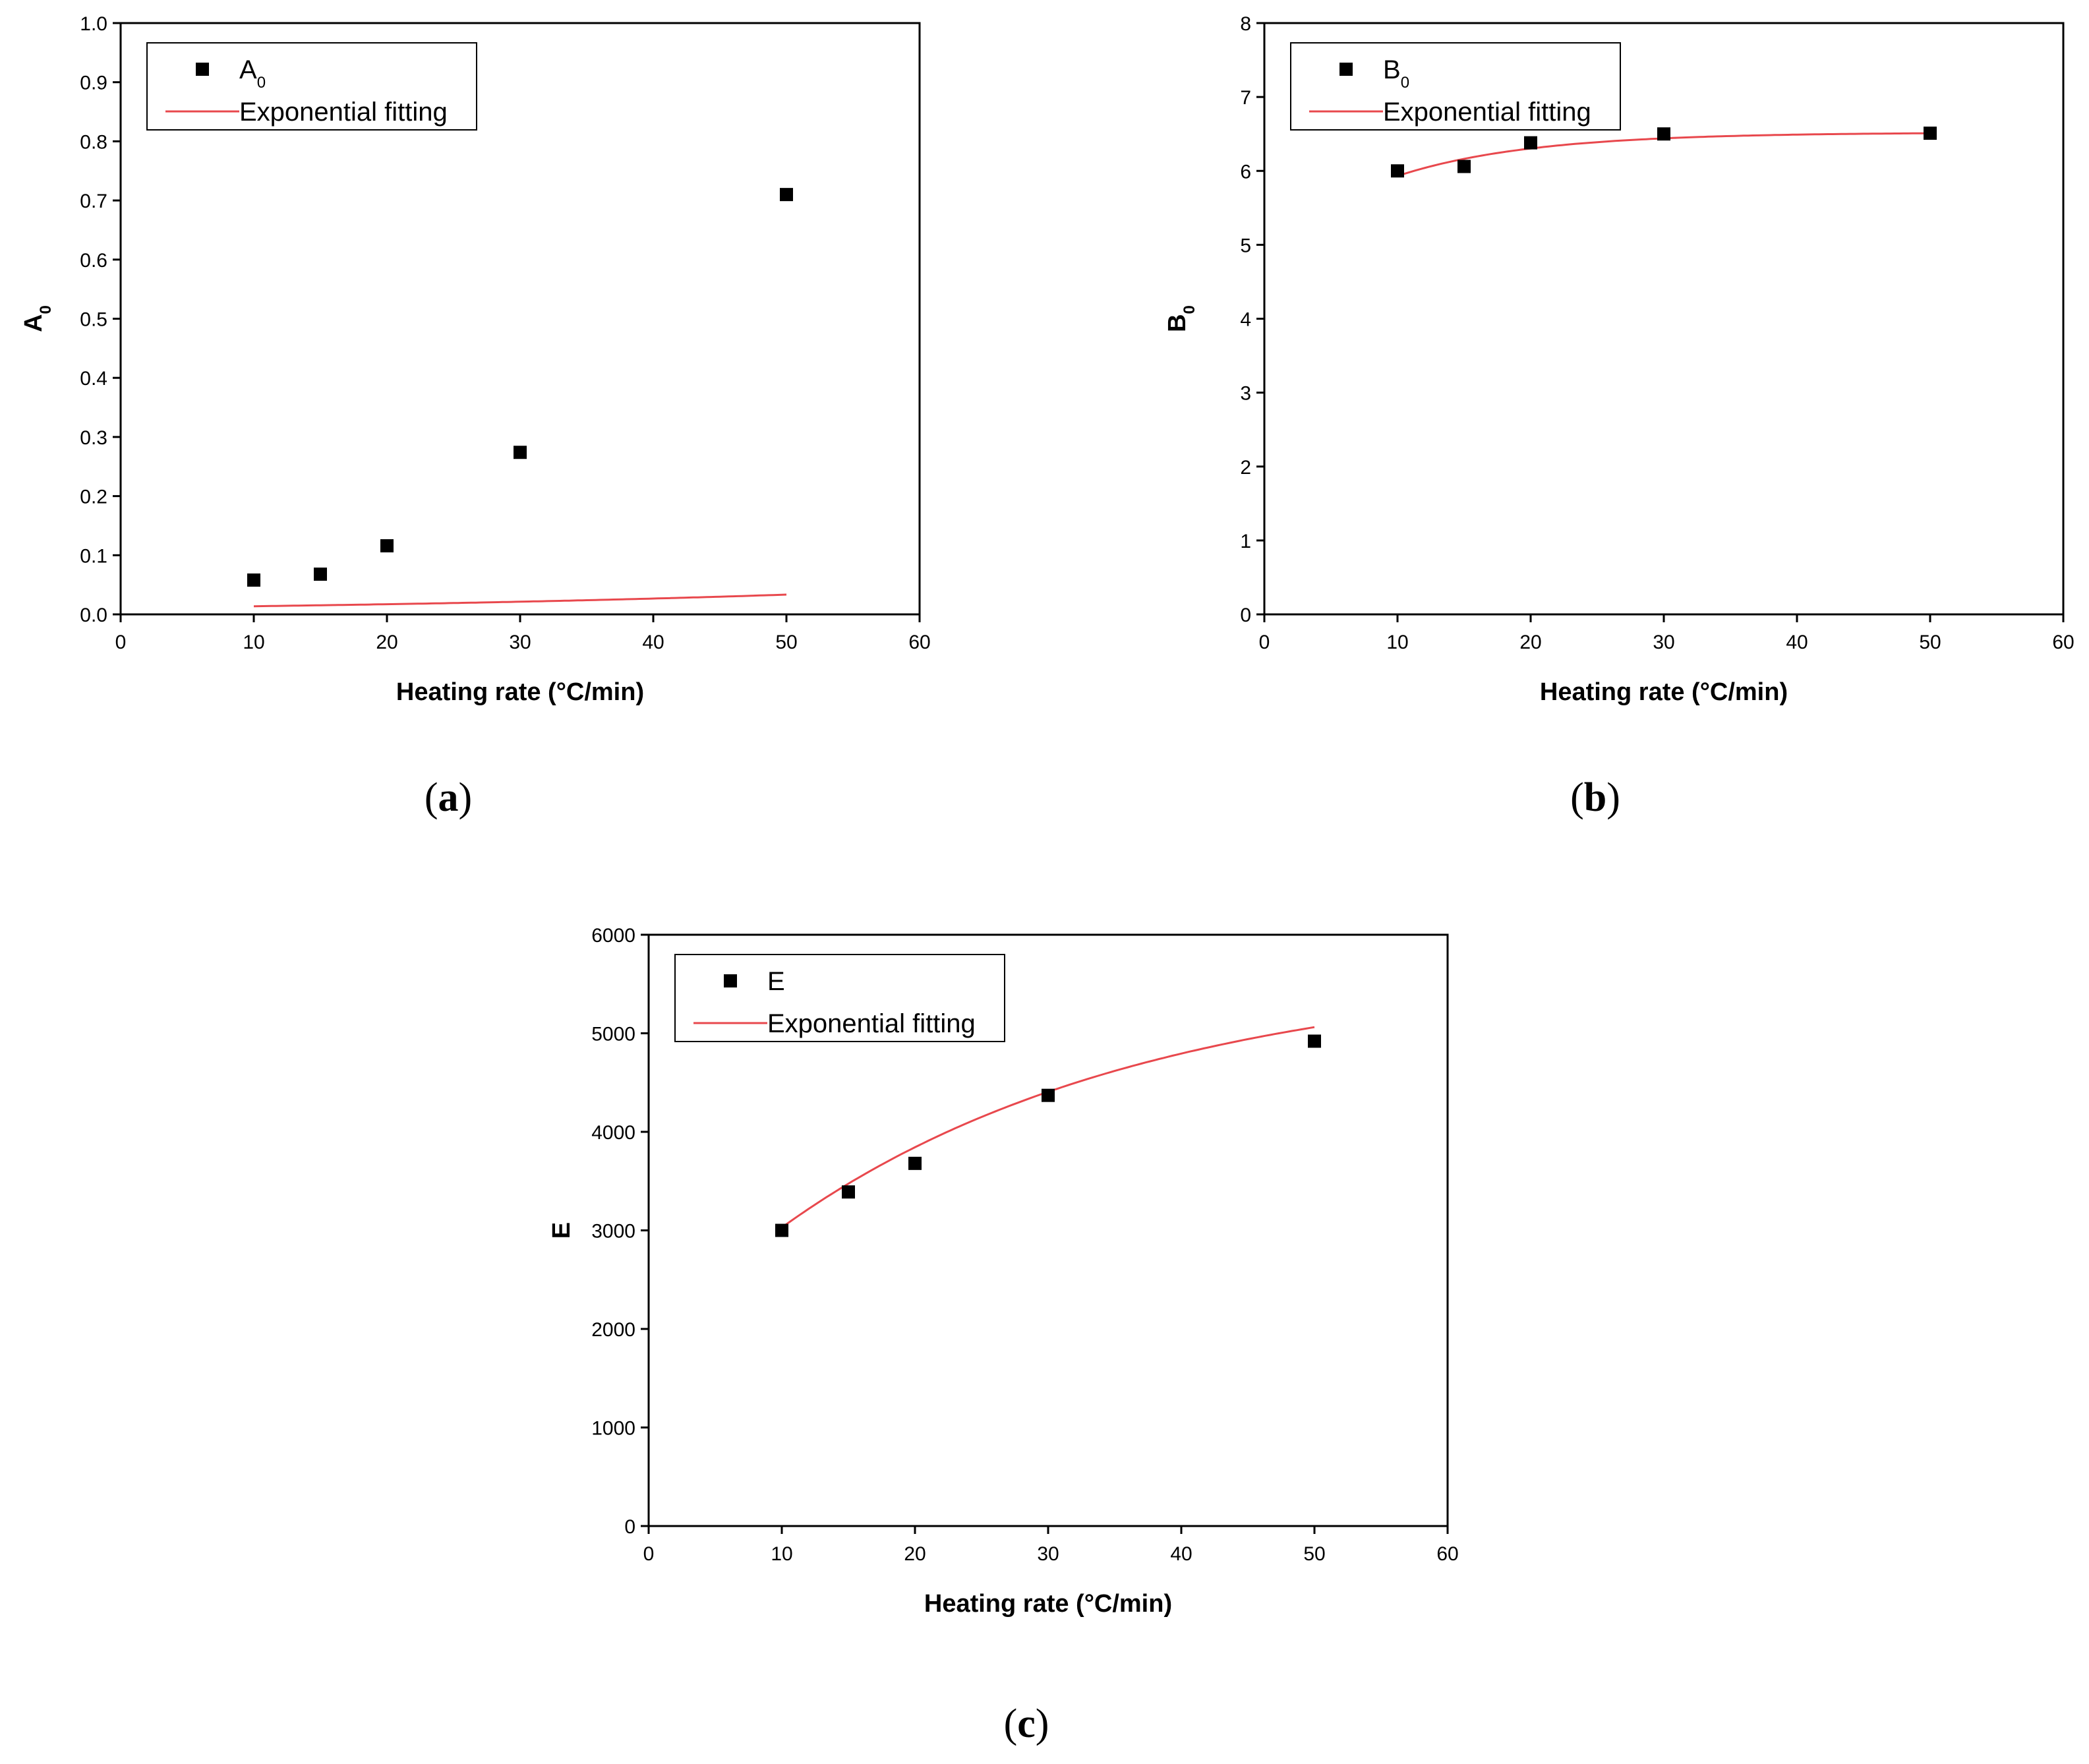 The width and height of the screenshot is (2089, 1764). What do you see at coordinates (613, 1232) in the screenshot?
I see `y-tick-label: 3000` at bounding box center [613, 1232].